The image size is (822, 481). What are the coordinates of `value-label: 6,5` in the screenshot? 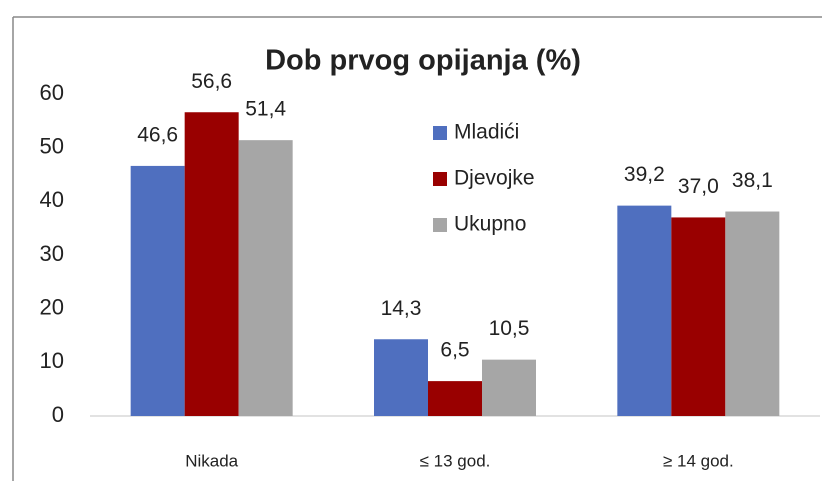 It's located at (454, 350).